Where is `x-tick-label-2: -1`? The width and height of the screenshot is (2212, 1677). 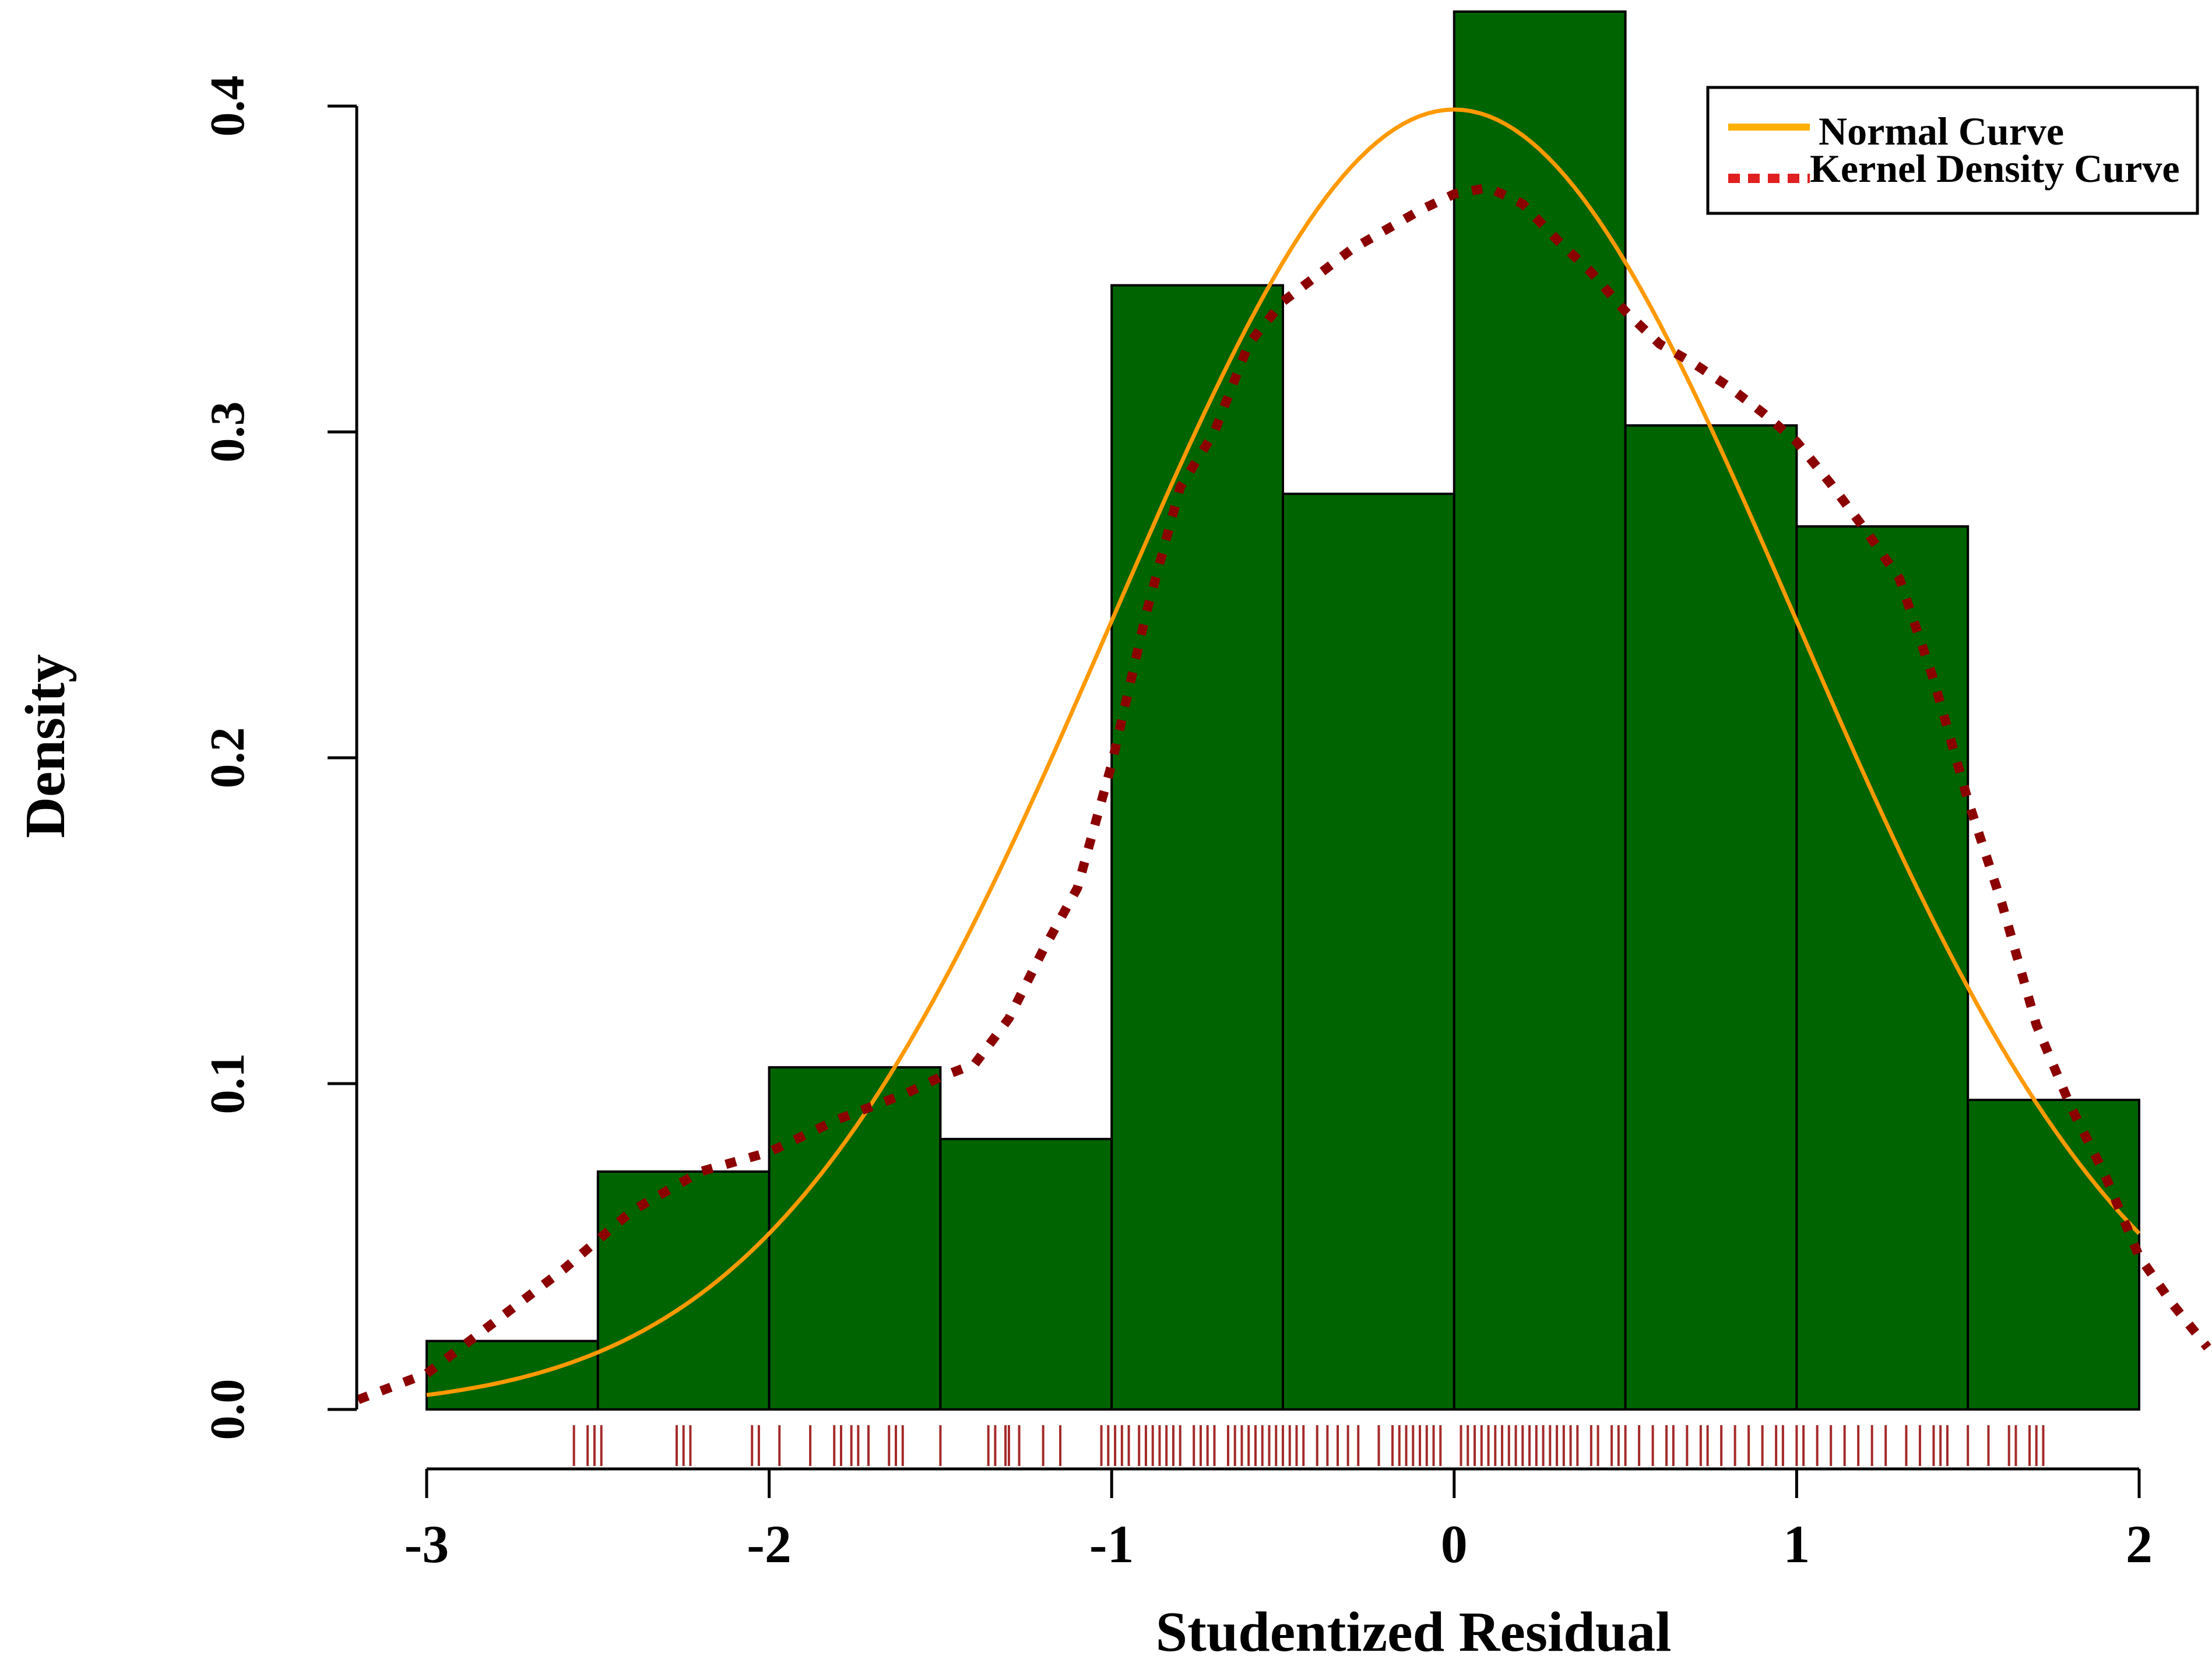 x-tick-label-2: -1 is located at coordinates (1111, 1544).